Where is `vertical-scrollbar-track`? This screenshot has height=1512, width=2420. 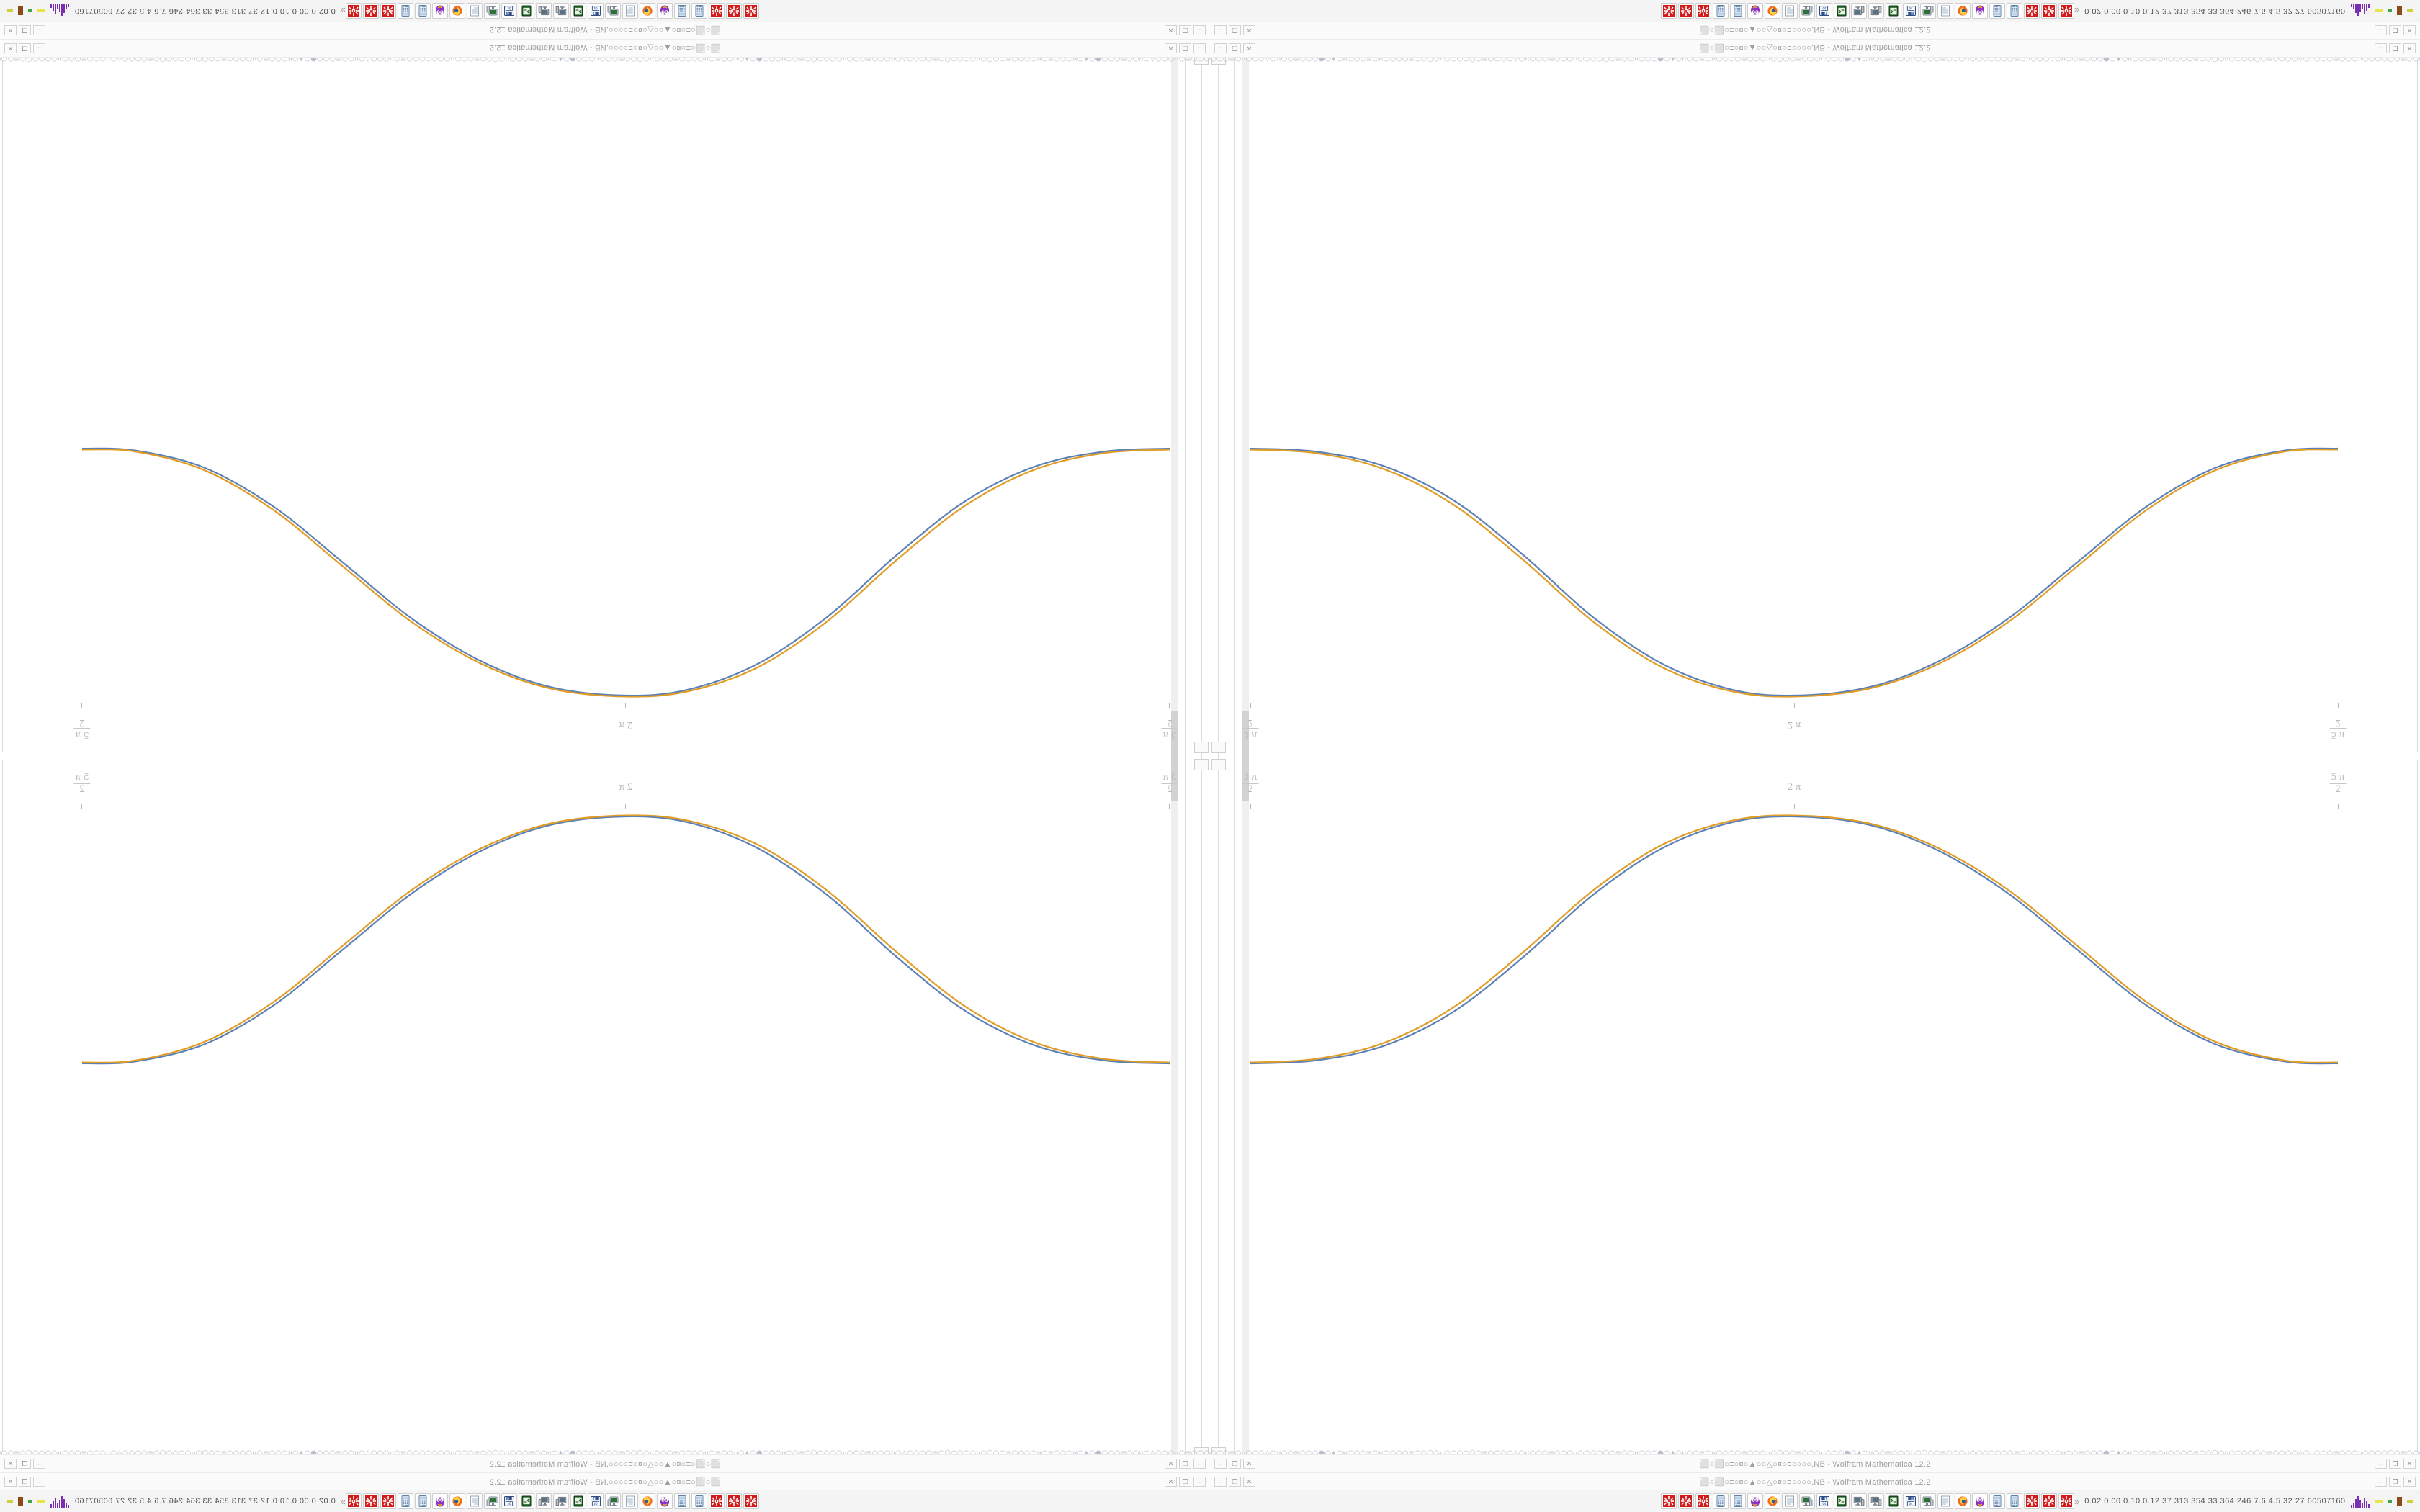 vertical-scrollbar-track is located at coordinates (1245, 1123).